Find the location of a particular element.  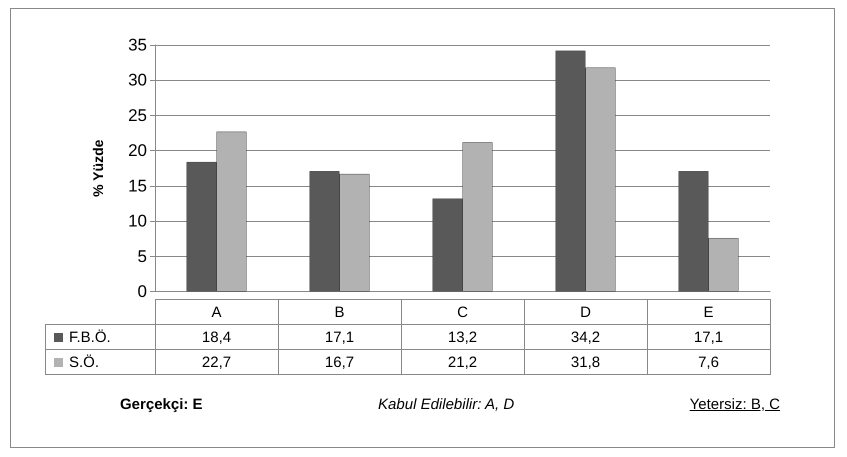

y-tick-label: 15 is located at coordinates (137, 186).